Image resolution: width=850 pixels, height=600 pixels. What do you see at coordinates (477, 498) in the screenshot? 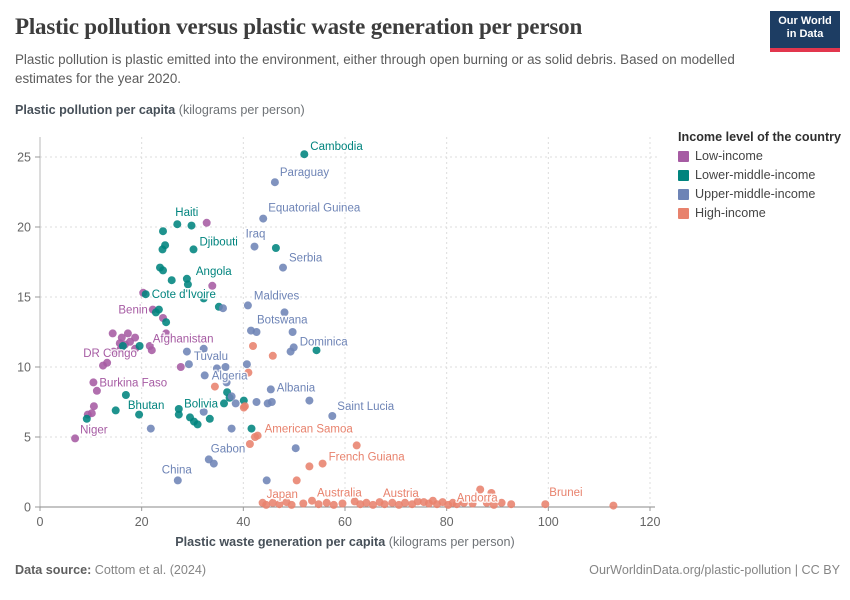
I see `country-label: Andorra` at bounding box center [477, 498].